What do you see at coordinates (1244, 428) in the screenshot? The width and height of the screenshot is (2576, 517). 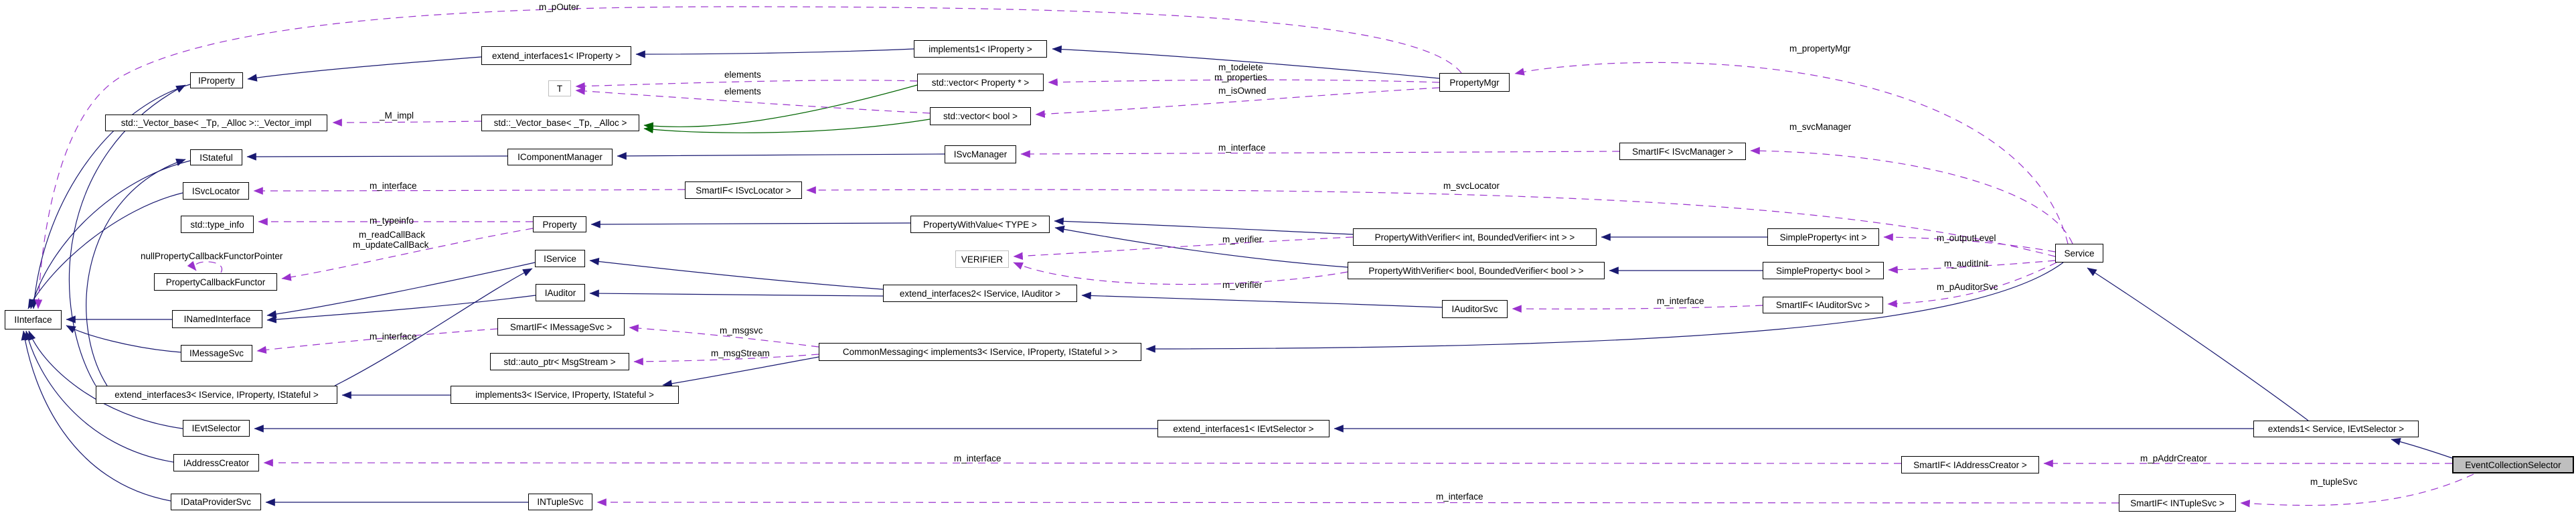 I see `node-extend-interfaces1-ievtselector: extend_interfaces1< IEvtSelector >` at bounding box center [1244, 428].